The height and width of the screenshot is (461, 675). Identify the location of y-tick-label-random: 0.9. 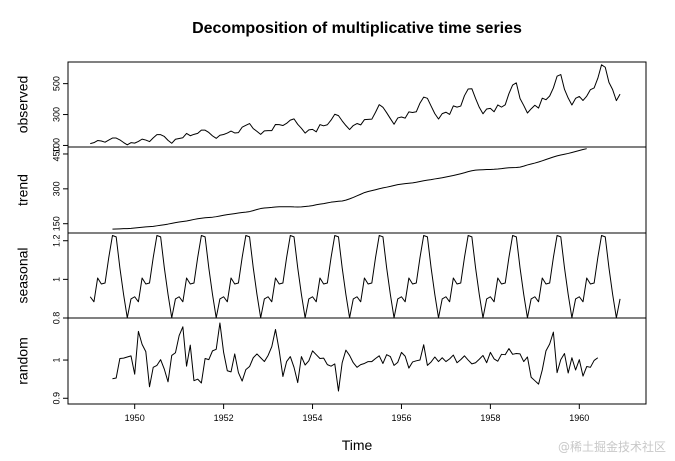
(56, 398).